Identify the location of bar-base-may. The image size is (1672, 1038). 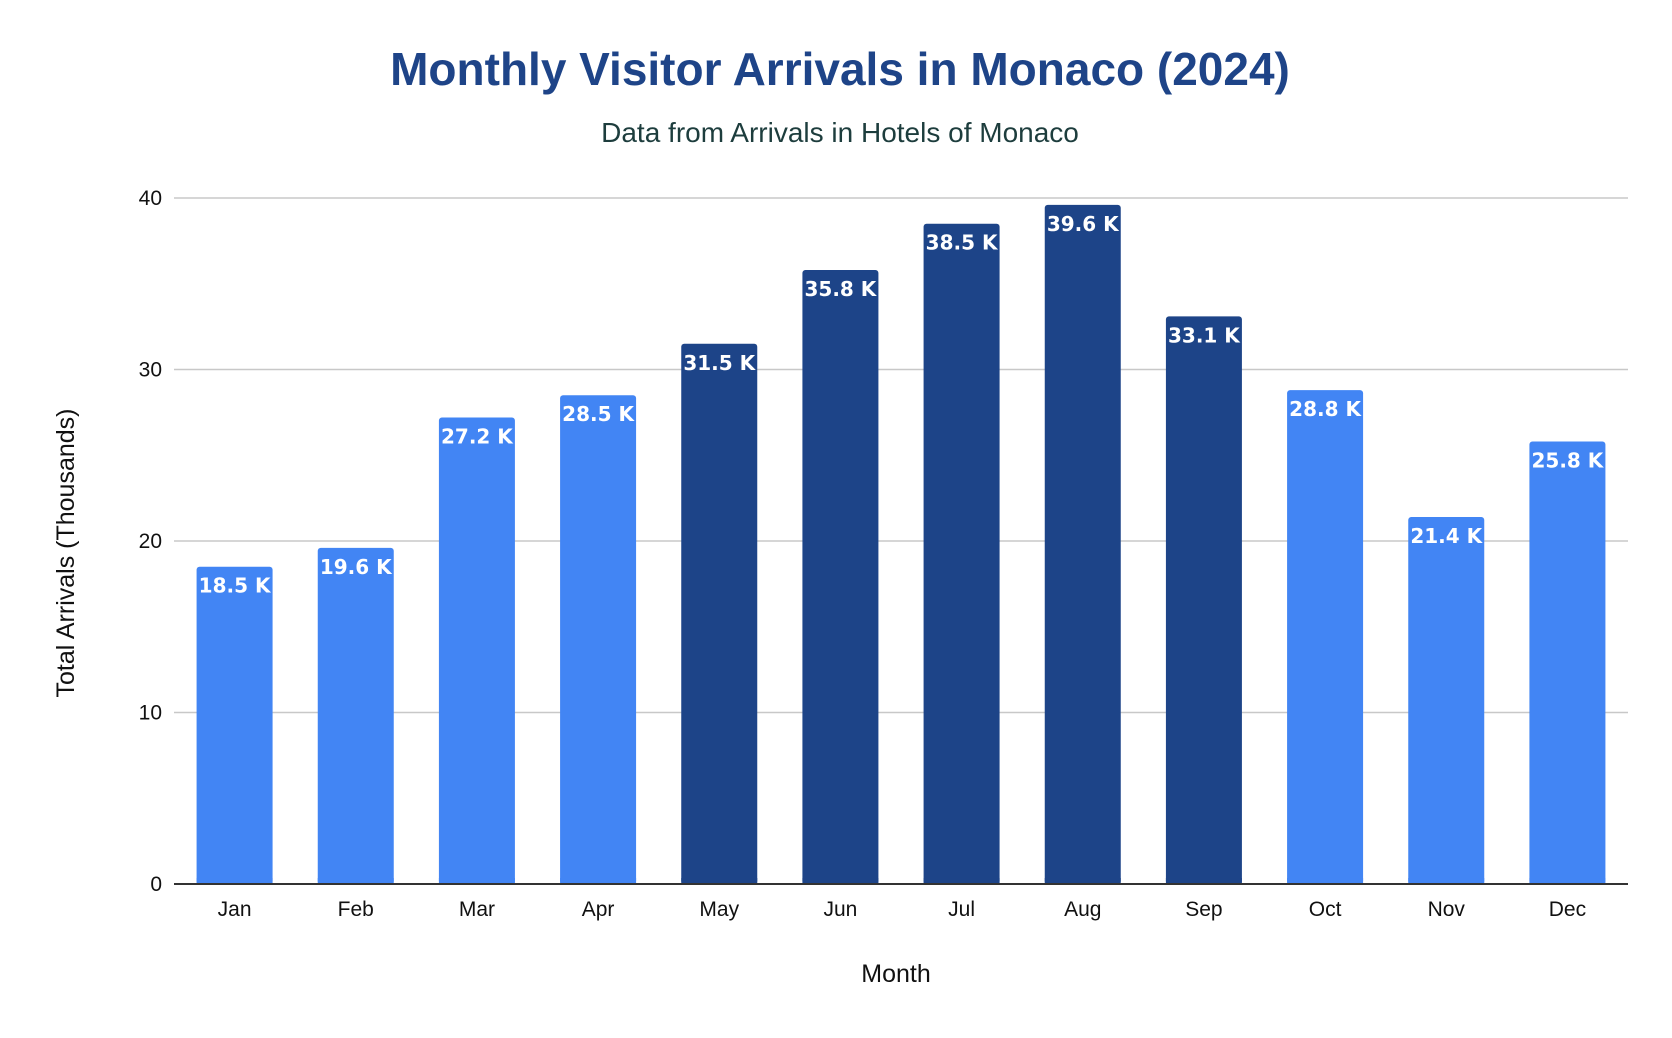
(719, 881).